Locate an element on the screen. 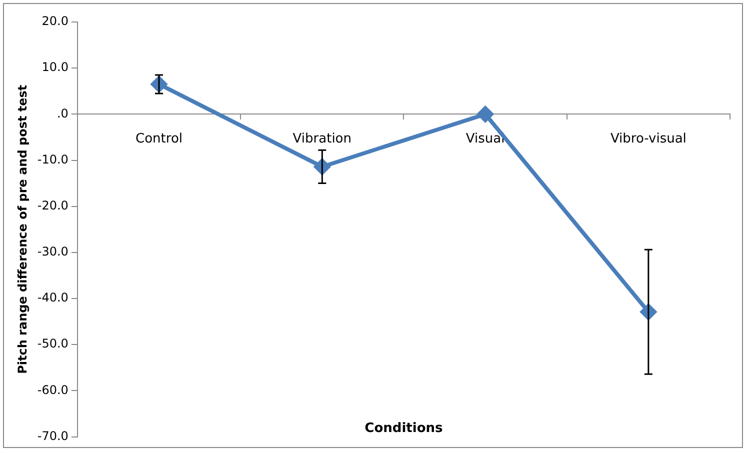 The height and width of the screenshot is (453, 748). x-tick-label: Vibration is located at coordinates (322, 138).